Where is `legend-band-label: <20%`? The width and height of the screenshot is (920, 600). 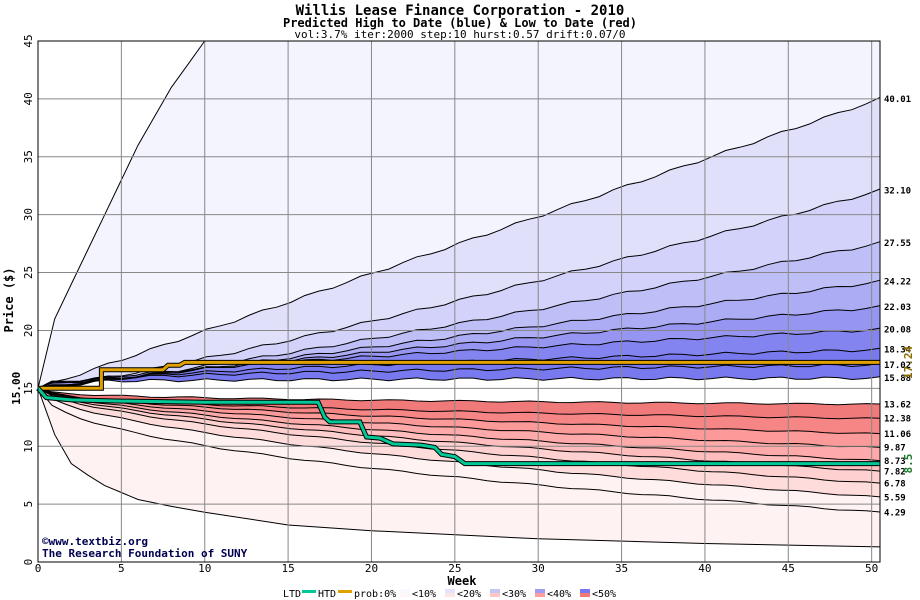
legend-band-label: <20% is located at coordinates (469, 594).